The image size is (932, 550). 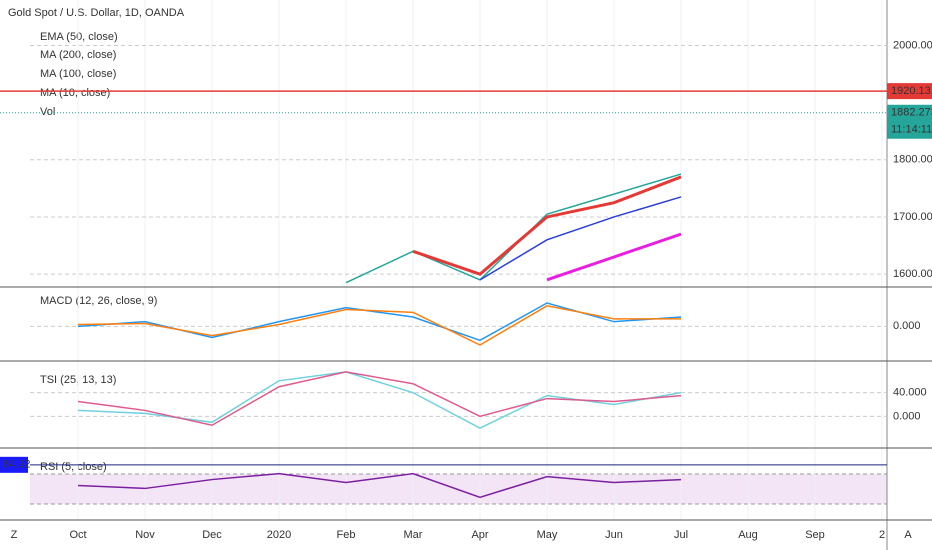 What do you see at coordinates (47, 112) in the screenshot?
I see `legend-vol: Vol` at bounding box center [47, 112].